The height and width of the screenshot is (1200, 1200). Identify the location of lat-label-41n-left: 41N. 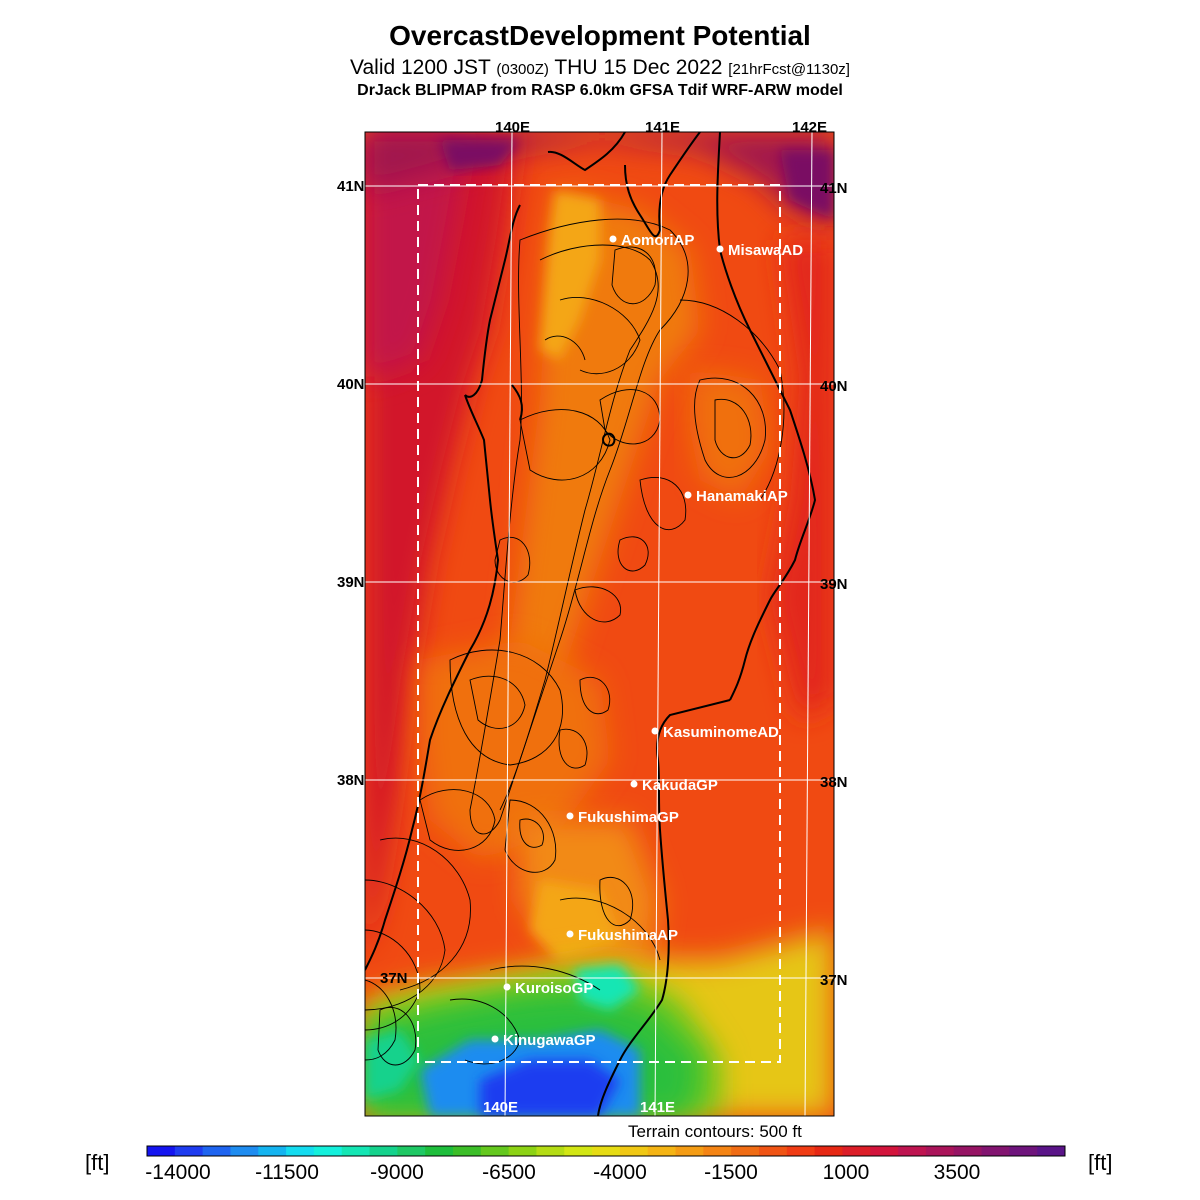
(351, 186).